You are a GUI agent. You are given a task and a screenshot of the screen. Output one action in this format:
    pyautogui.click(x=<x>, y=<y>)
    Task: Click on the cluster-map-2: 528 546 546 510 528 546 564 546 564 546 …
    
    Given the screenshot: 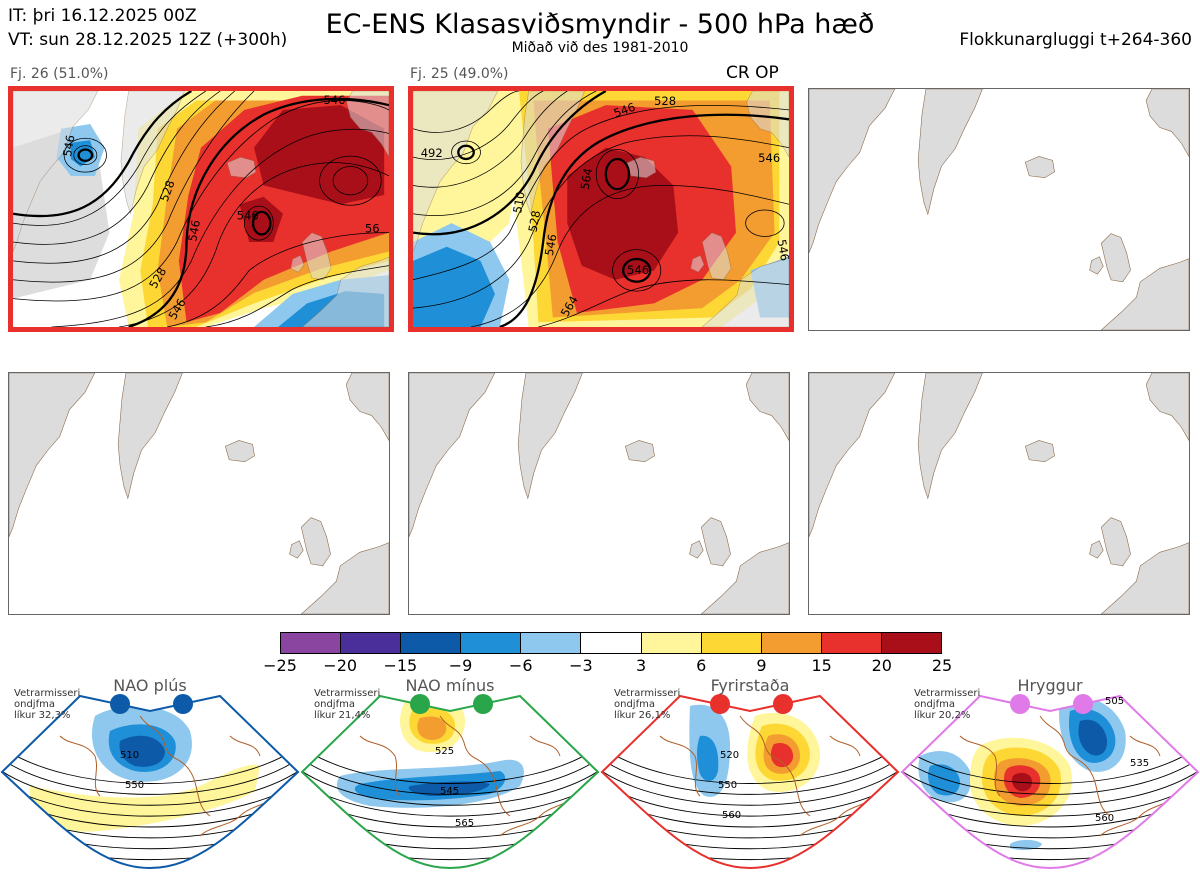 What is the action you would take?
    pyautogui.click(x=601, y=209)
    